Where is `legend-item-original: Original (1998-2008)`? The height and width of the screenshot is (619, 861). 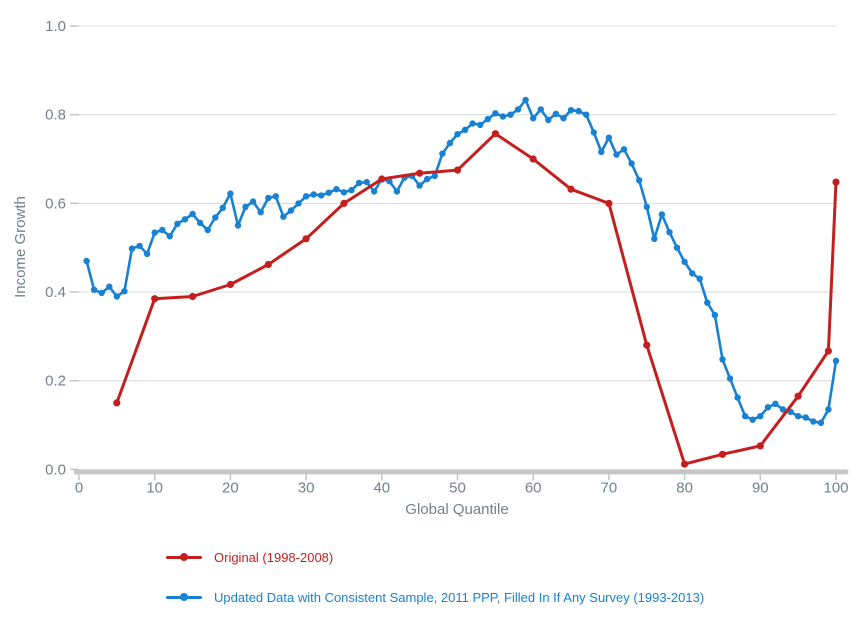
legend-item-original: Original (1998-2008) is located at coordinates (249, 557).